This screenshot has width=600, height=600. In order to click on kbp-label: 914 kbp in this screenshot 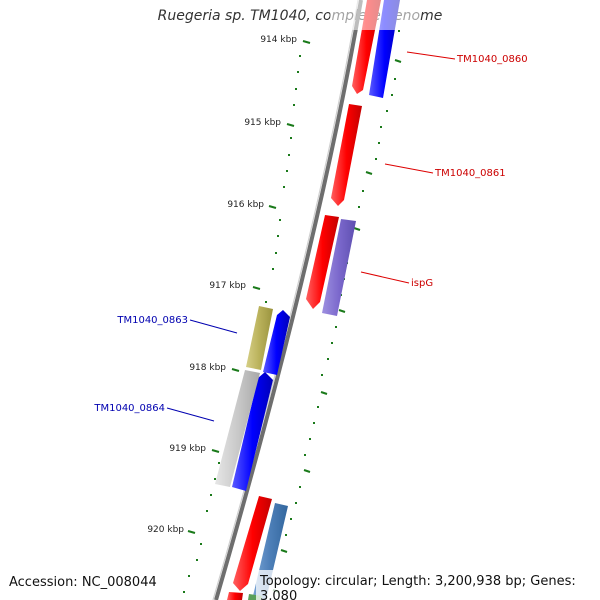, I will do `click(278, 40)`.